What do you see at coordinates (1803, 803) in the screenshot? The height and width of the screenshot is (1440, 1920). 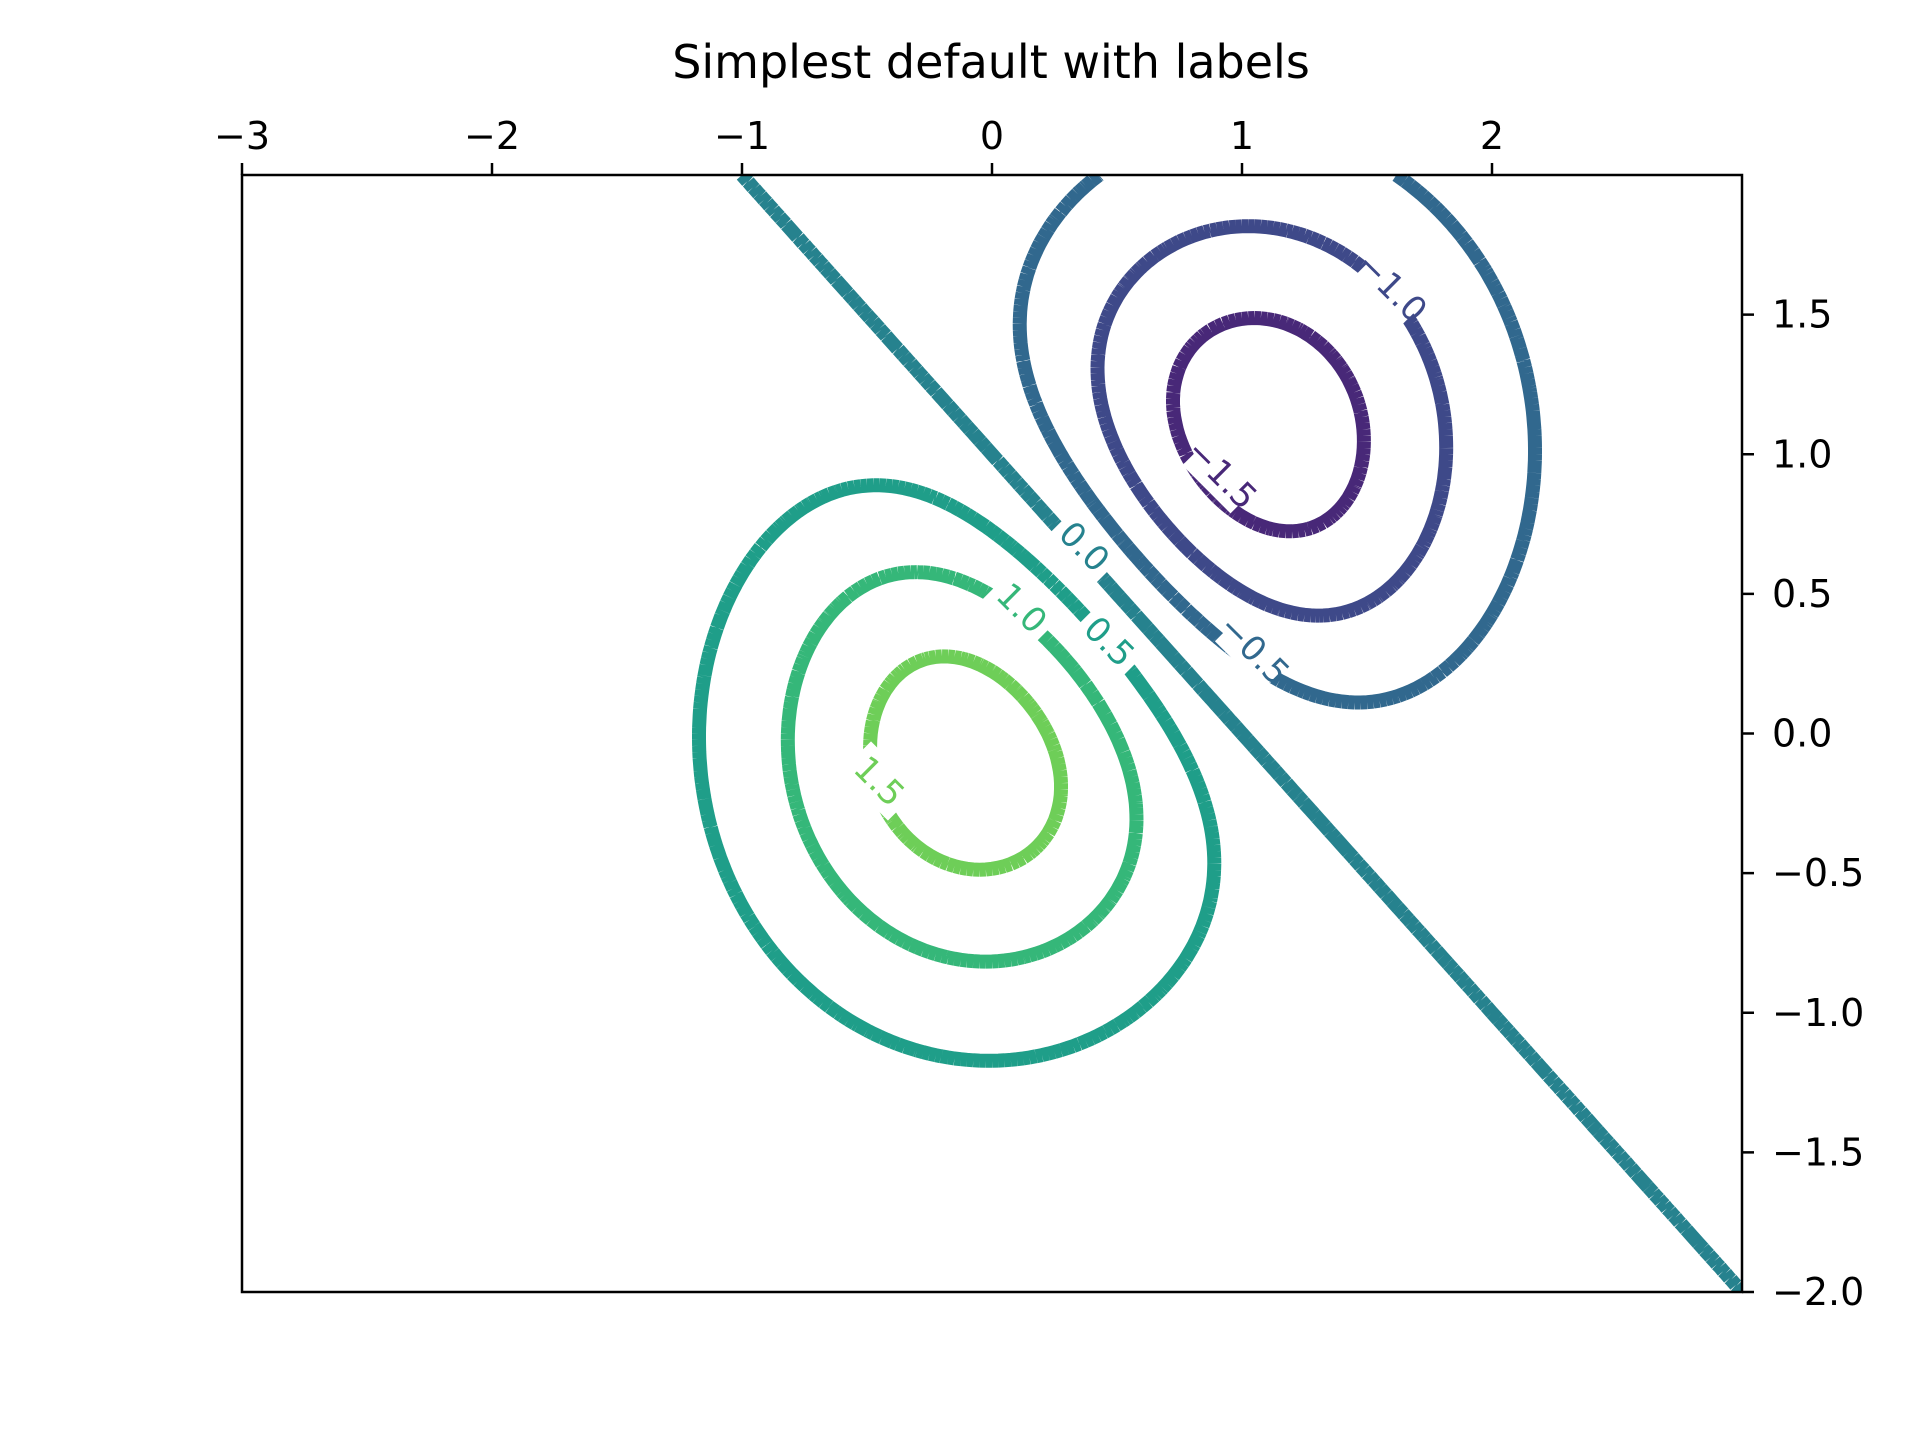 I see `y-axis-right: 1.5 1.0 0.5 0.0 −0.5 −1.0 −1.5 −2.0` at bounding box center [1803, 803].